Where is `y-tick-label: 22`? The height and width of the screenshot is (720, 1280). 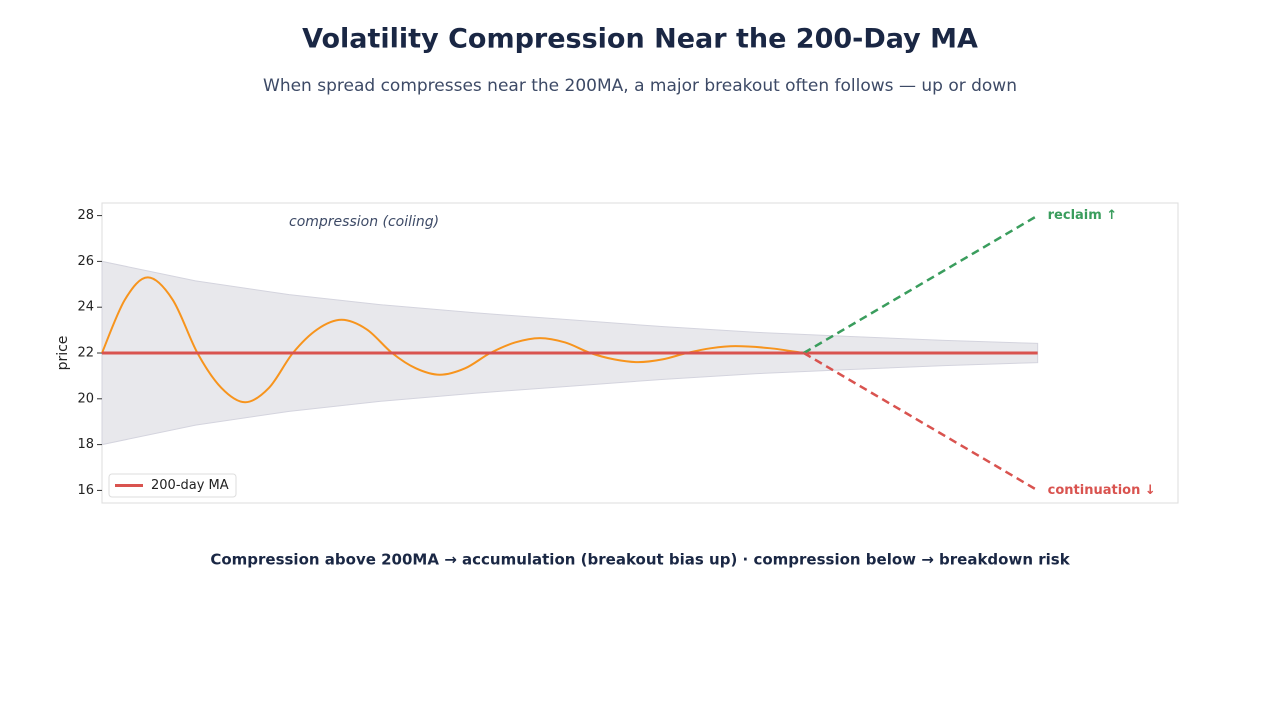
y-tick-label: 22 is located at coordinates (85, 353).